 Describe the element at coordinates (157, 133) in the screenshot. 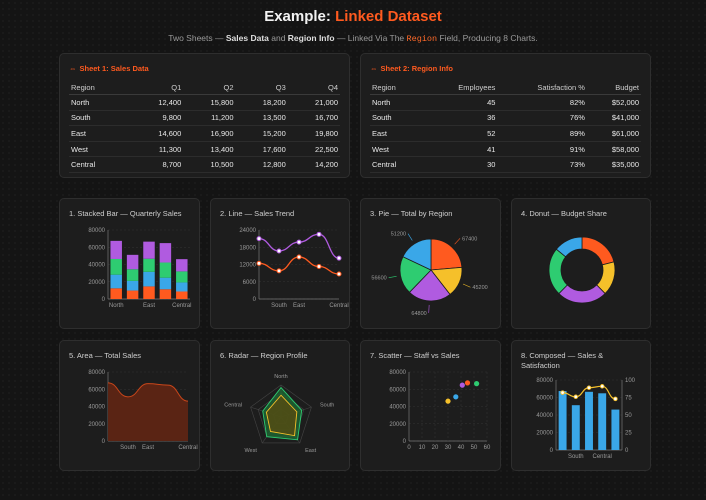

I see `table-cell: 14,600` at that location.